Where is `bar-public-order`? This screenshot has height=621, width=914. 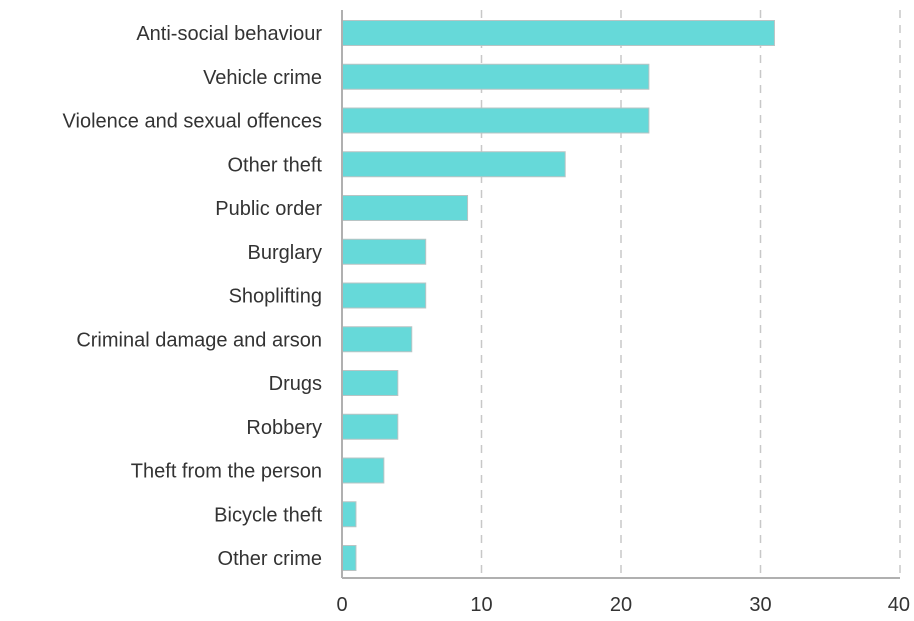
bar-public-order is located at coordinates (405, 208).